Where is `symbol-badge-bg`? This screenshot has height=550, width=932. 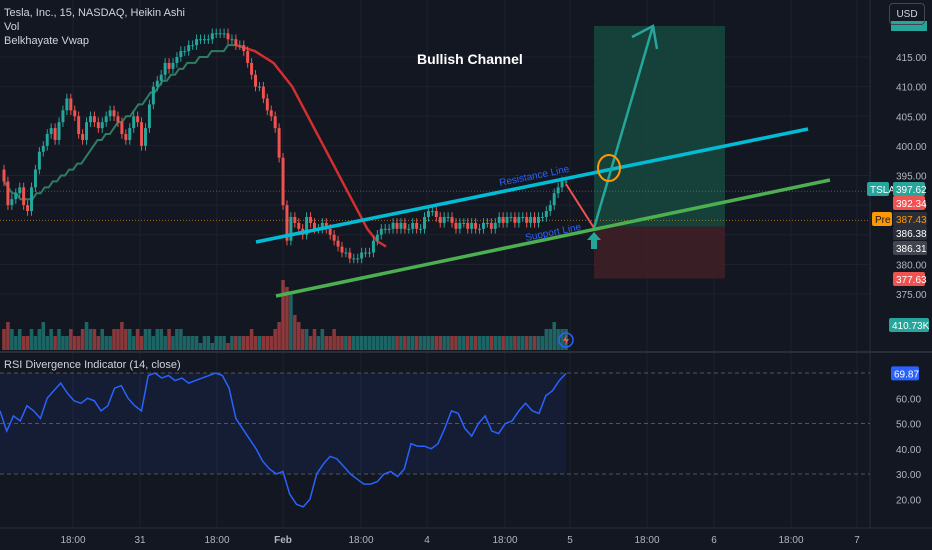 symbol-badge-bg is located at coordinates (878, 189).